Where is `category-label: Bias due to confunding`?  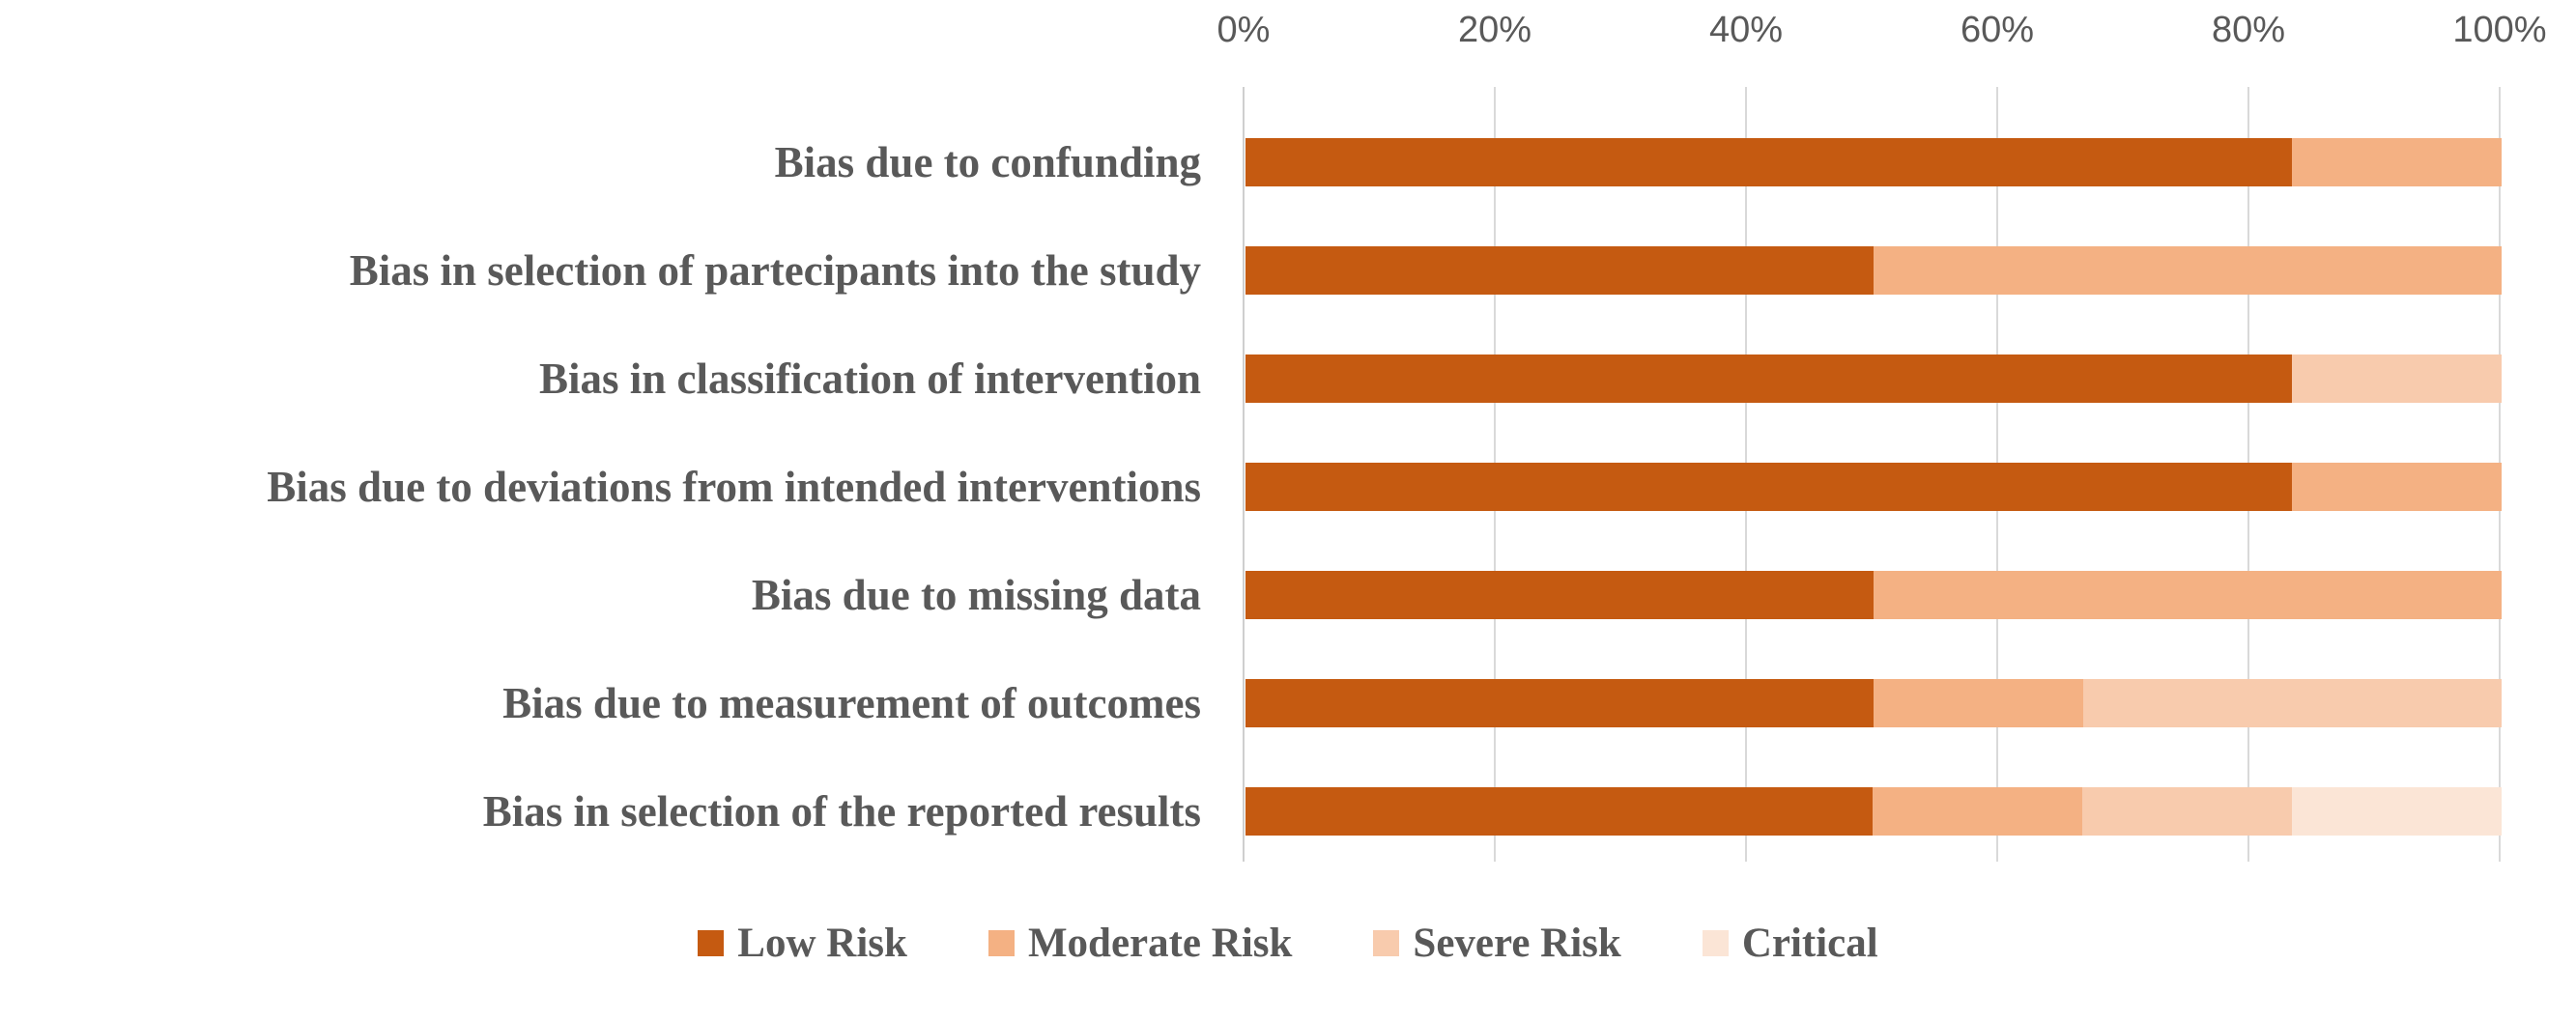 category-label: Bias due to confunding is located at coordinates (988, 162).